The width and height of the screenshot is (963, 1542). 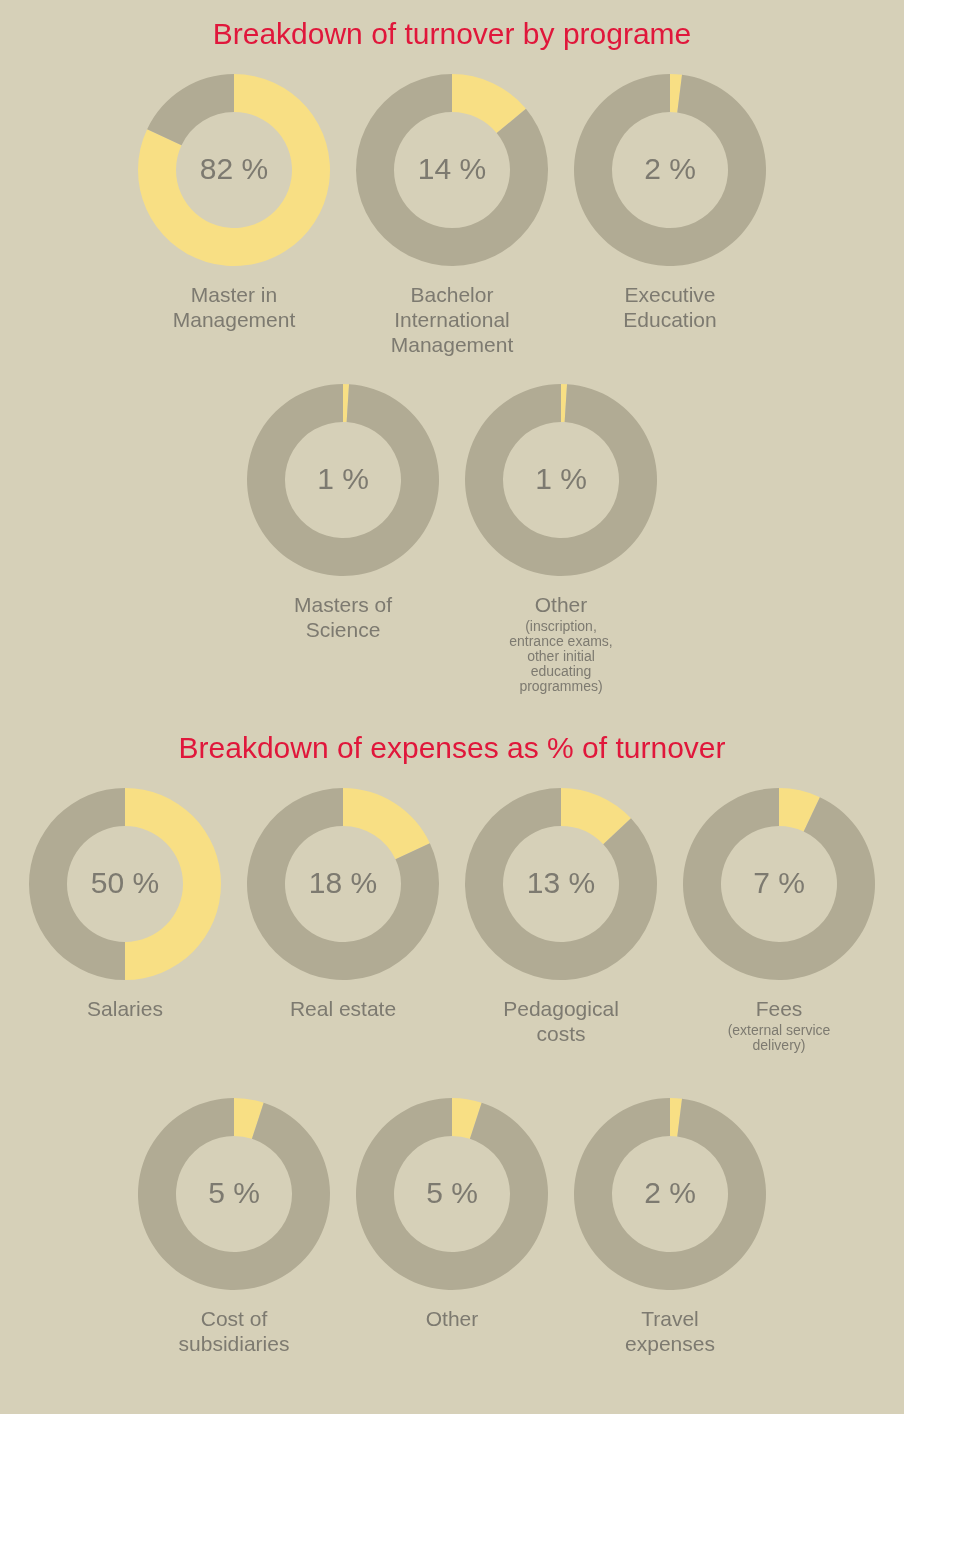 I want to click on text: Real estate, so click(x=343, y=1008).